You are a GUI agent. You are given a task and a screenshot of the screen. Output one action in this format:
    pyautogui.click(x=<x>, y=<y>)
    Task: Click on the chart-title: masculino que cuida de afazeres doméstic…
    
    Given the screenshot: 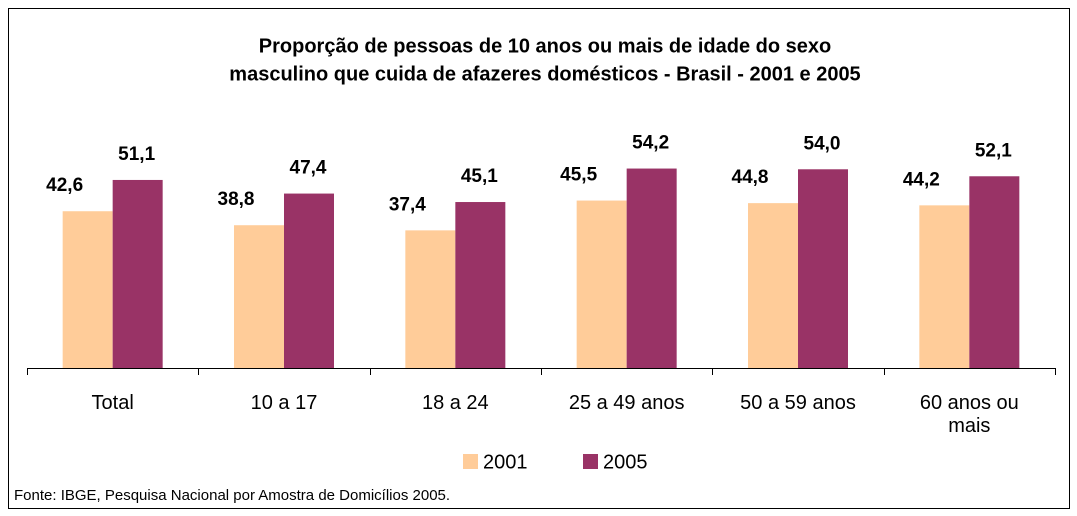 What is the action you would take?
    pyautogui.click(x=544, y=74)
    